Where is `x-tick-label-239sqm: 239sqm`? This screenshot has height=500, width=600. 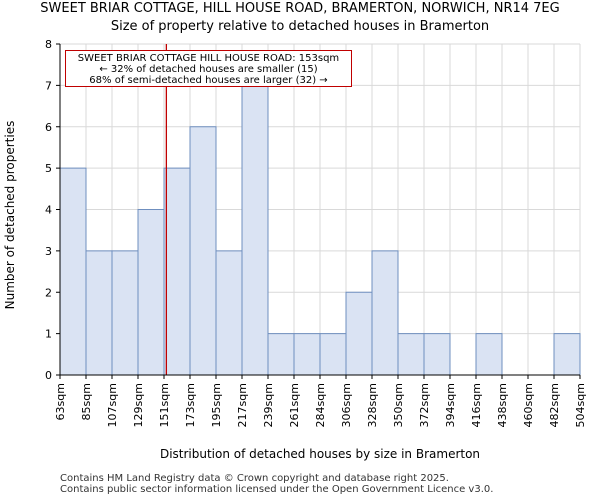 x-tick-label-239sqm: 239sqm is located at coordinates (268, 405).